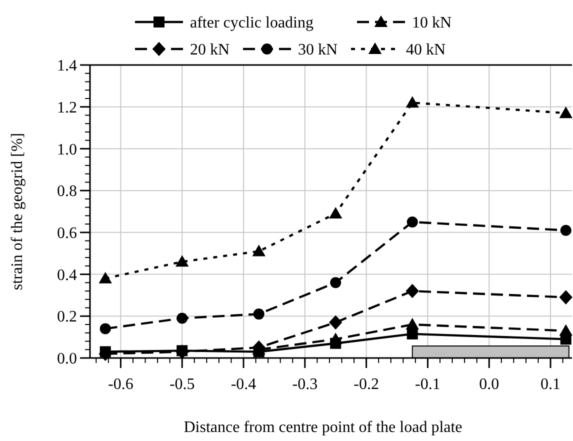 The image size is (573, 441). What do you see at coordinates (67, 191) in the screenshot?
I see `y-tick-label: 0.8` at bounding box center [67, 191].